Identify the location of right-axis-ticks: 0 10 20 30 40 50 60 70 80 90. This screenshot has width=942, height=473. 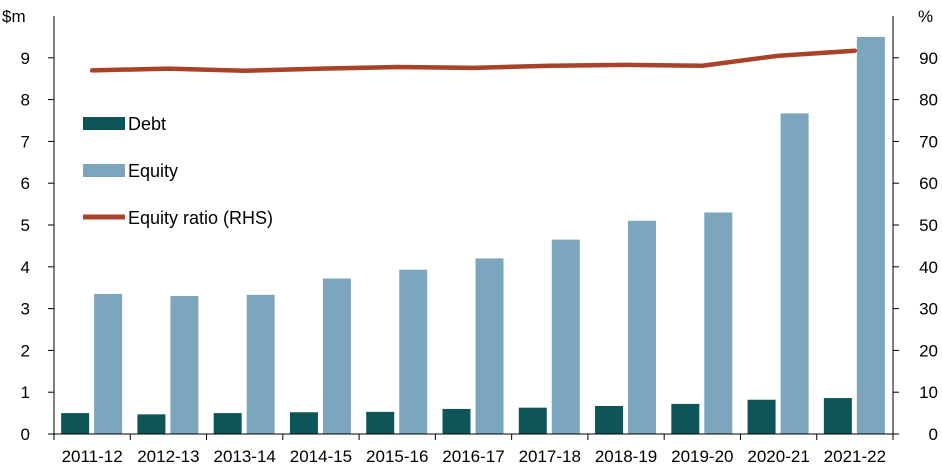
(915, 246).